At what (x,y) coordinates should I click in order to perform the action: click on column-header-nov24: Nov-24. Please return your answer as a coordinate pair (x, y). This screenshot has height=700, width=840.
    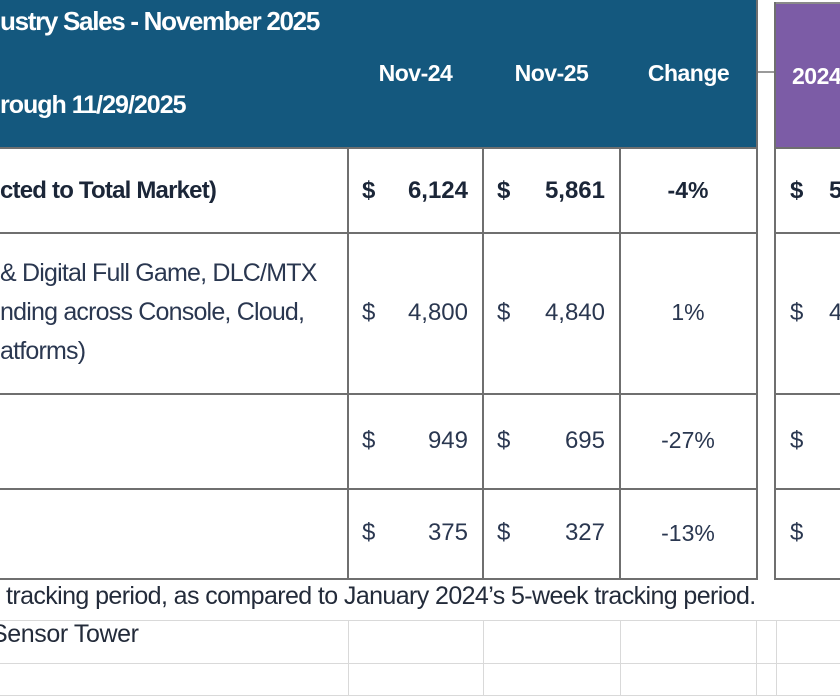
    Looking at the image, I should click on (415, 73).